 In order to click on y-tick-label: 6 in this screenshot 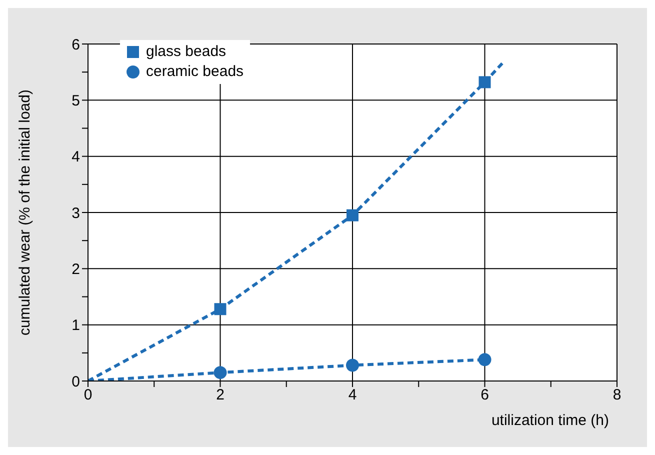, I will do `click(76, 45)`.